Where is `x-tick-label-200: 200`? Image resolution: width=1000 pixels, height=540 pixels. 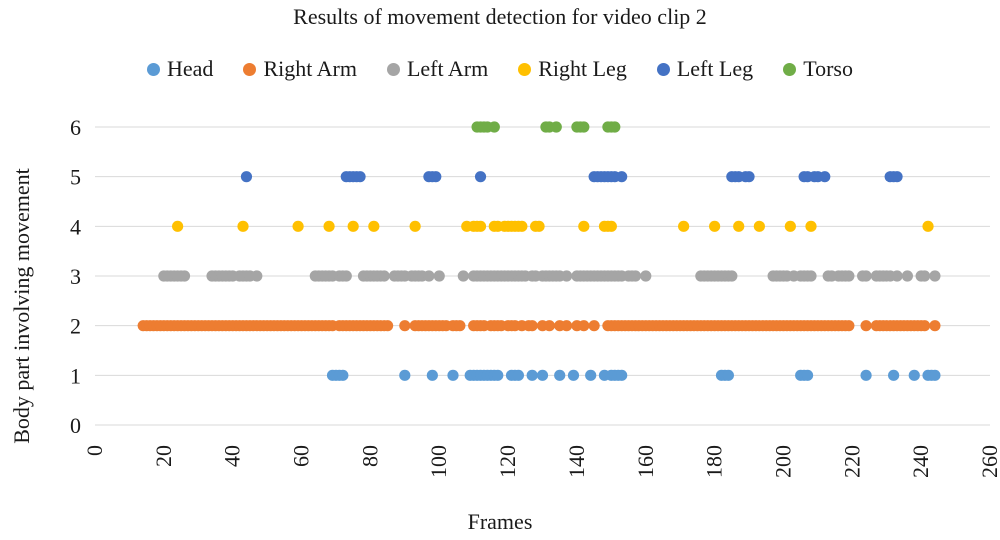 x-tick-label-200: 200 is located at coordinates (782, 461).